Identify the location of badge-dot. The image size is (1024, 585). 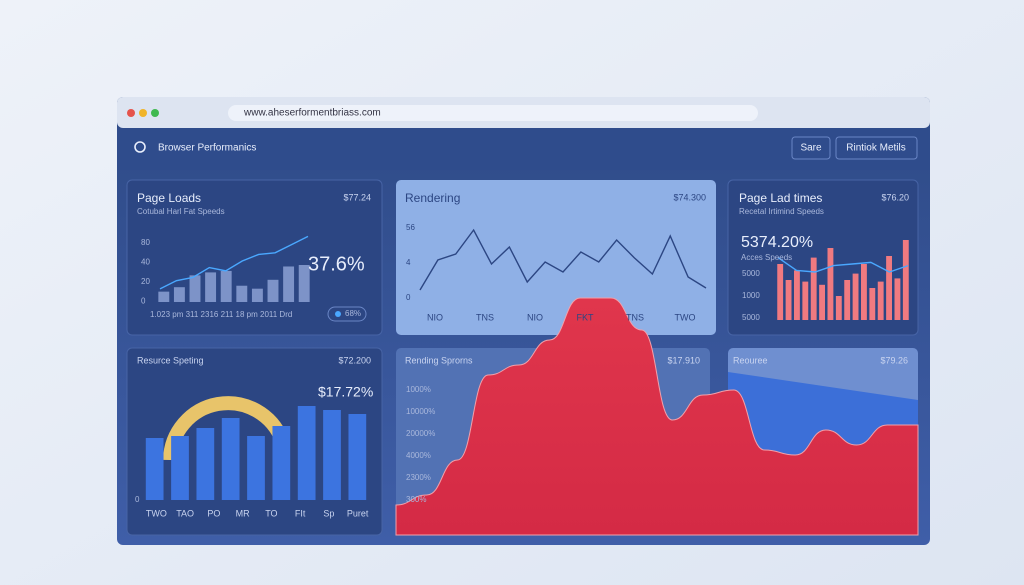
(338, 314).